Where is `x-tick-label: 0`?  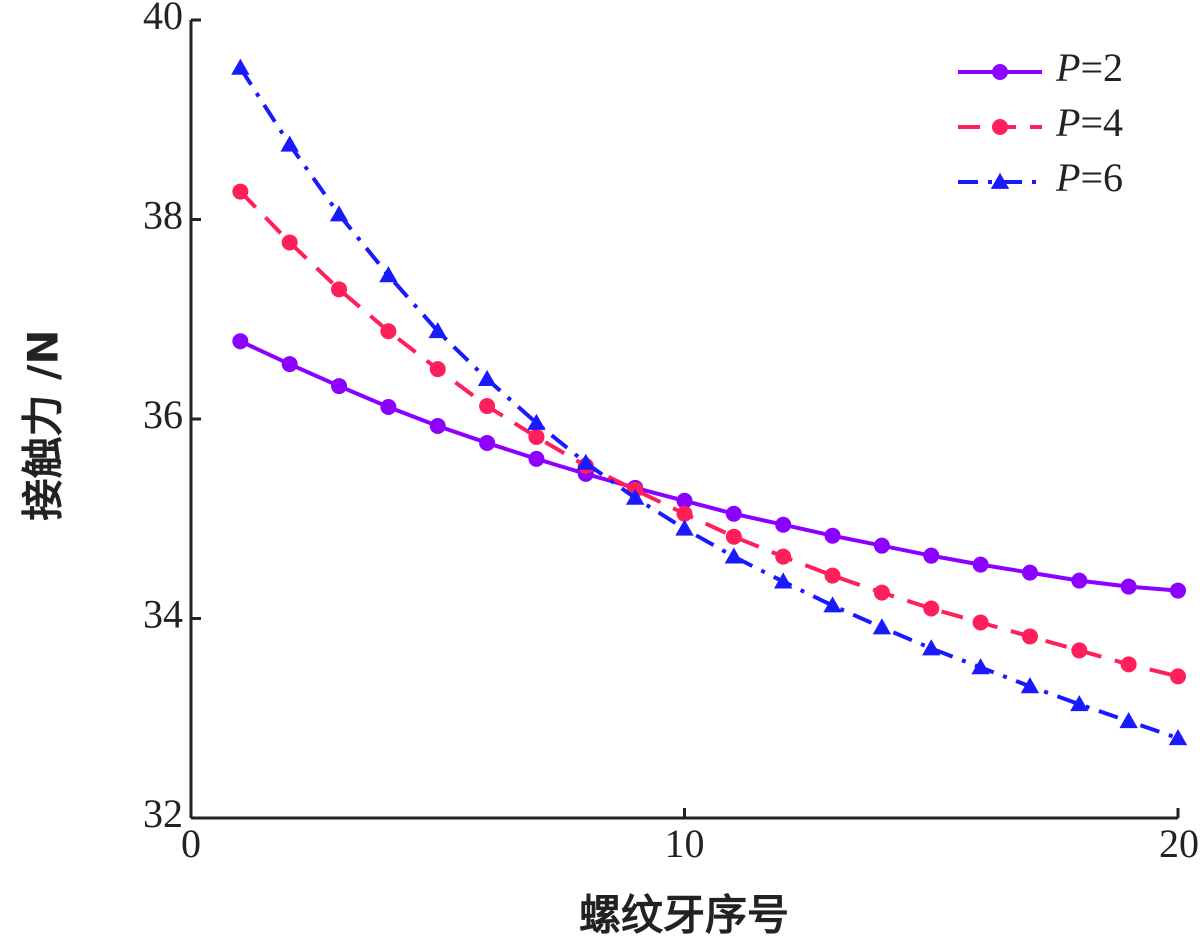
x-tick-label: 0 is located at coordinates (191, 843).